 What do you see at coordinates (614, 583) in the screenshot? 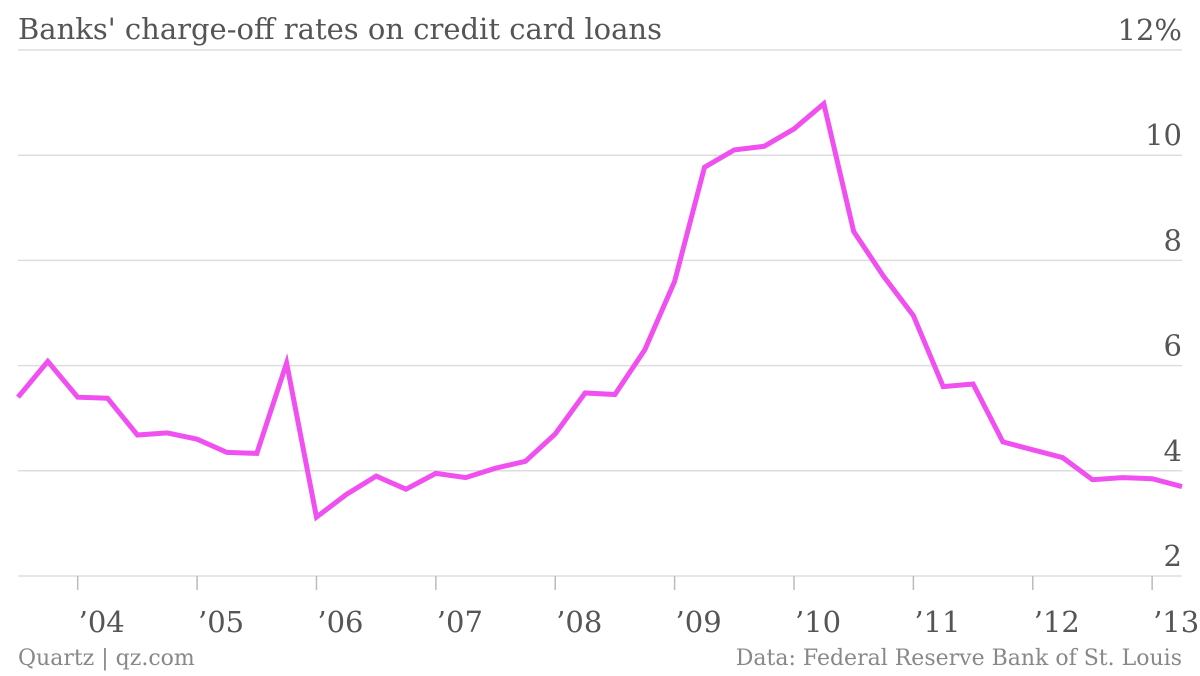
I see `x-axis-ticks` at bounding box center [614, 583].